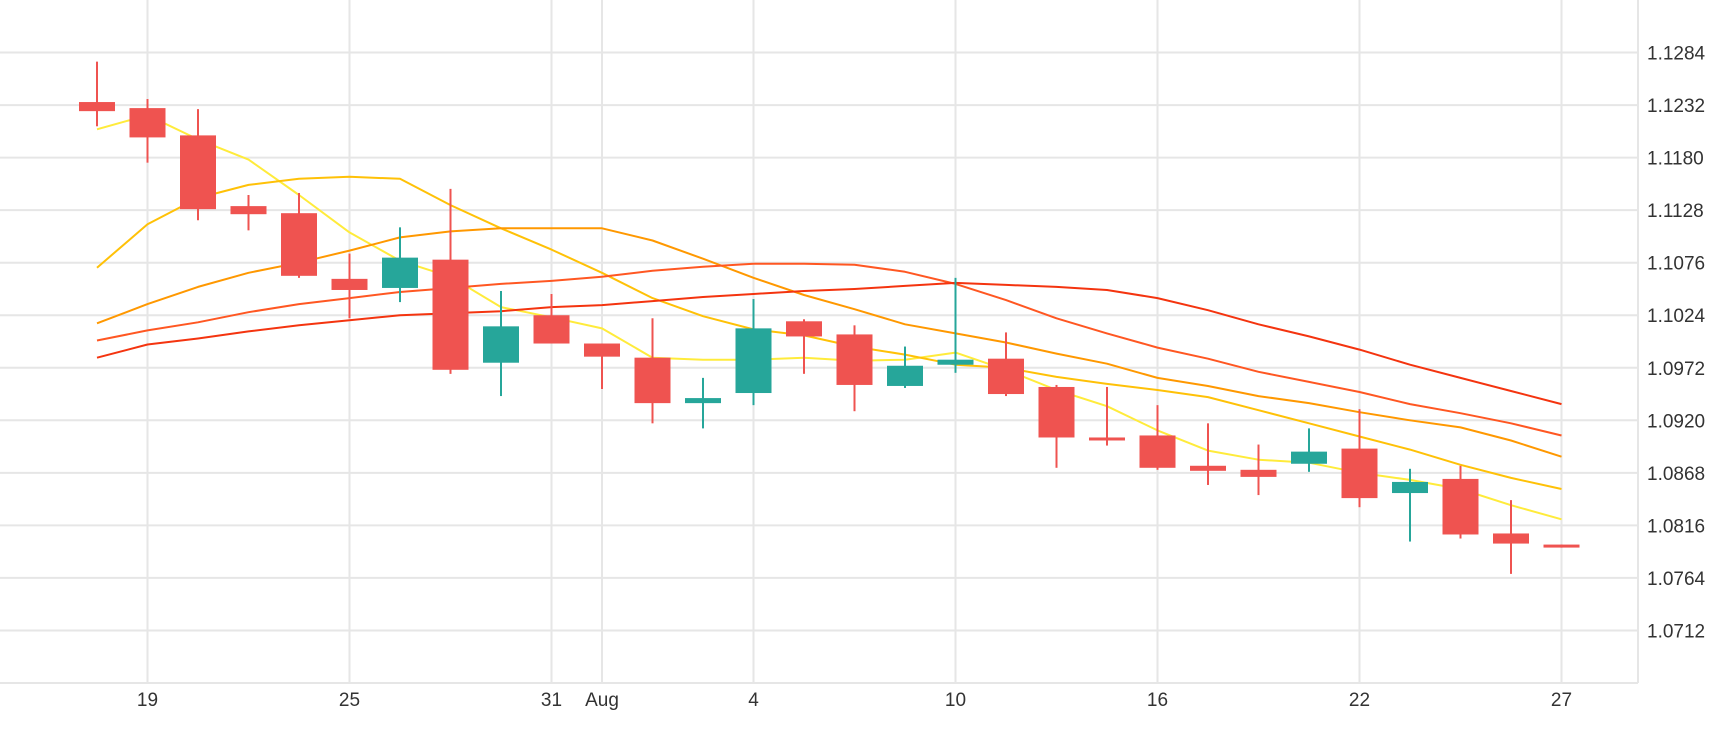 Image resolution: width=1730 pixels, height=730 pixels. What do you see at coordinates (1676, 106) in the screenshot?
I see `y-tick-label: 1.1232` at bounding box center [1676, 106].